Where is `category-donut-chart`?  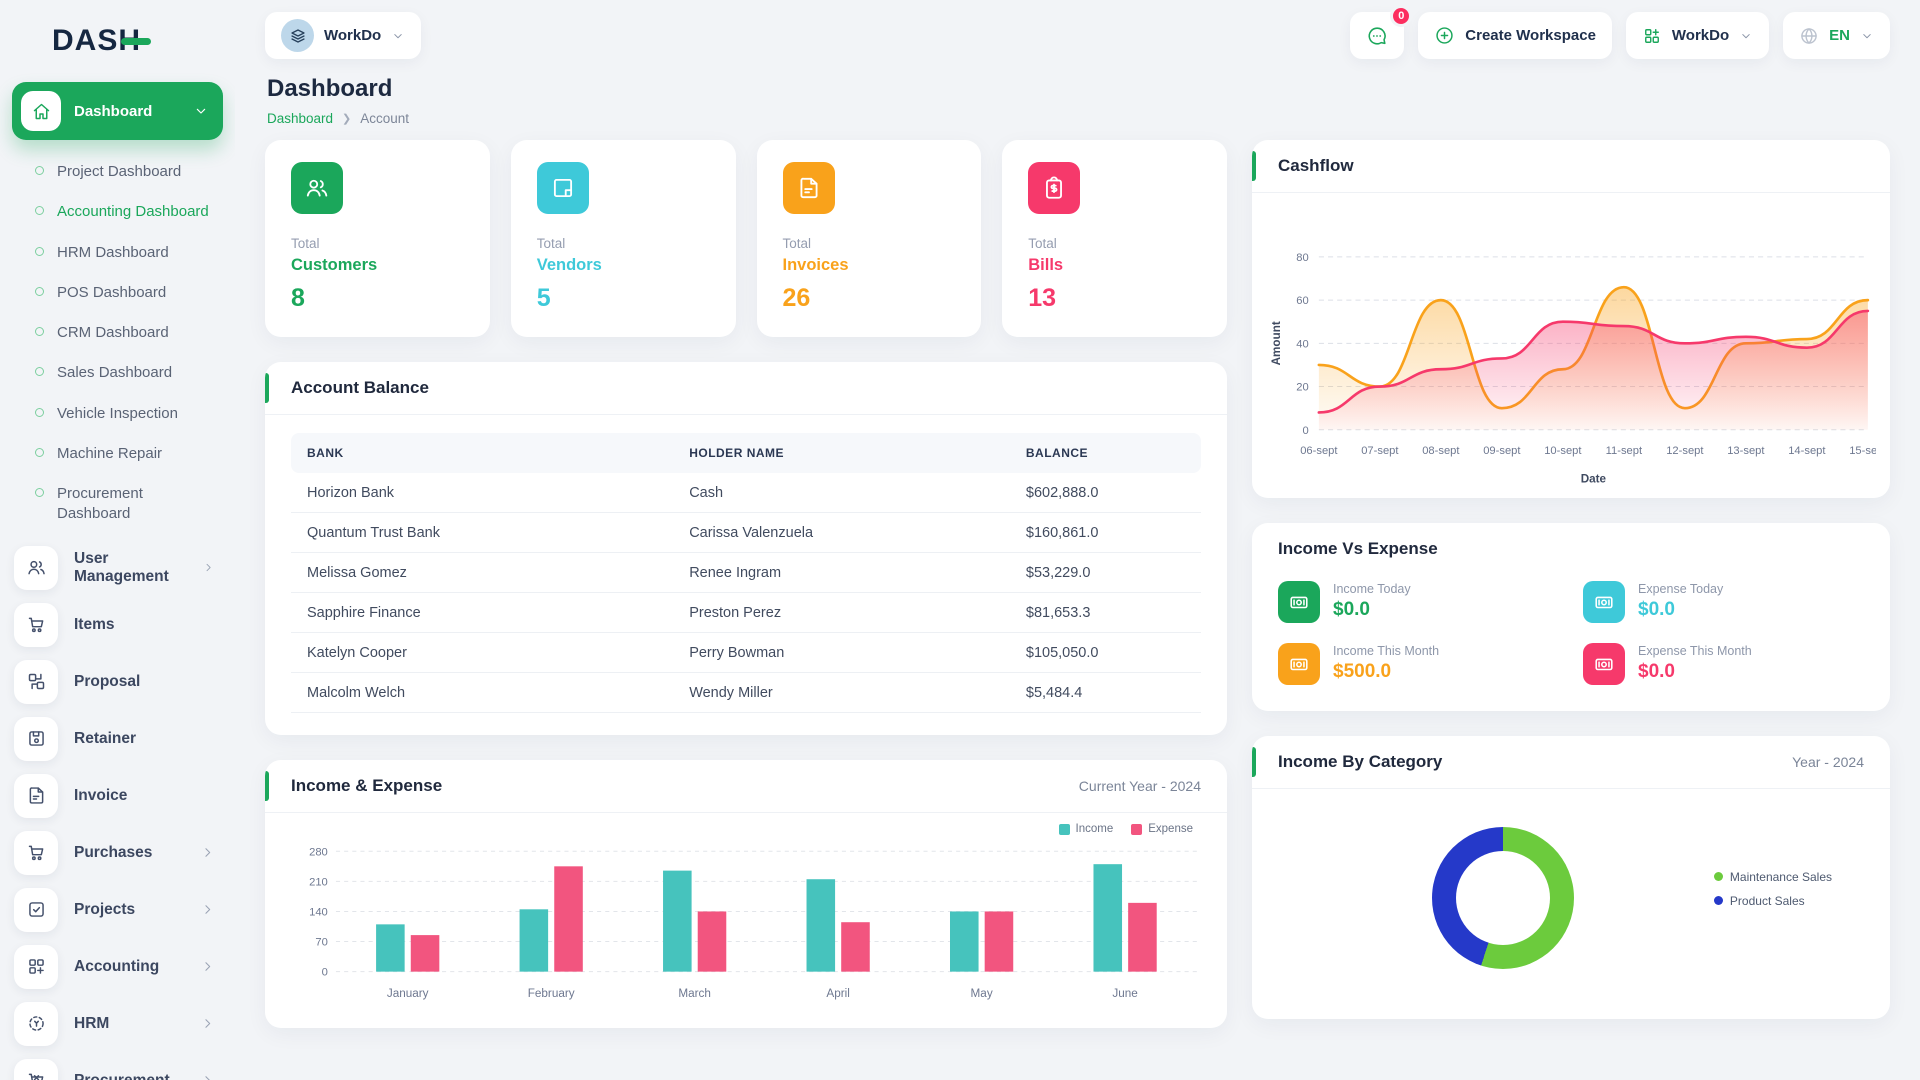
category-donut-chart is located at coordinates (1503, 897).